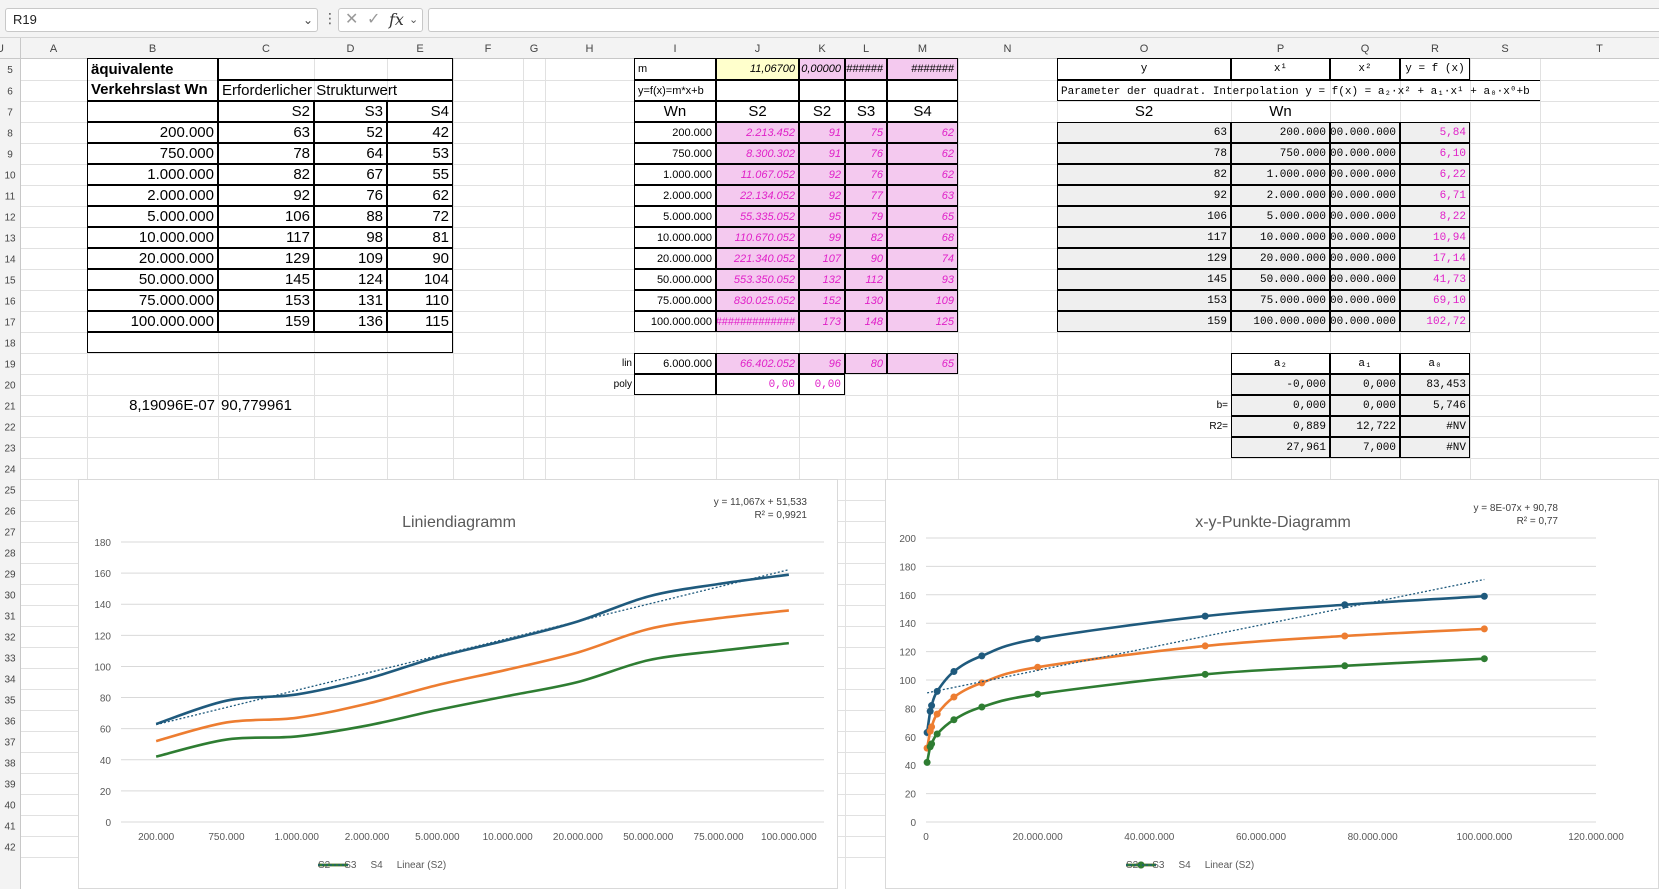 This screenshot has width=1659, height=889. Describe the element at coordinates (420, 300) in the screenshot. I see `table-cell: 110` at that location.